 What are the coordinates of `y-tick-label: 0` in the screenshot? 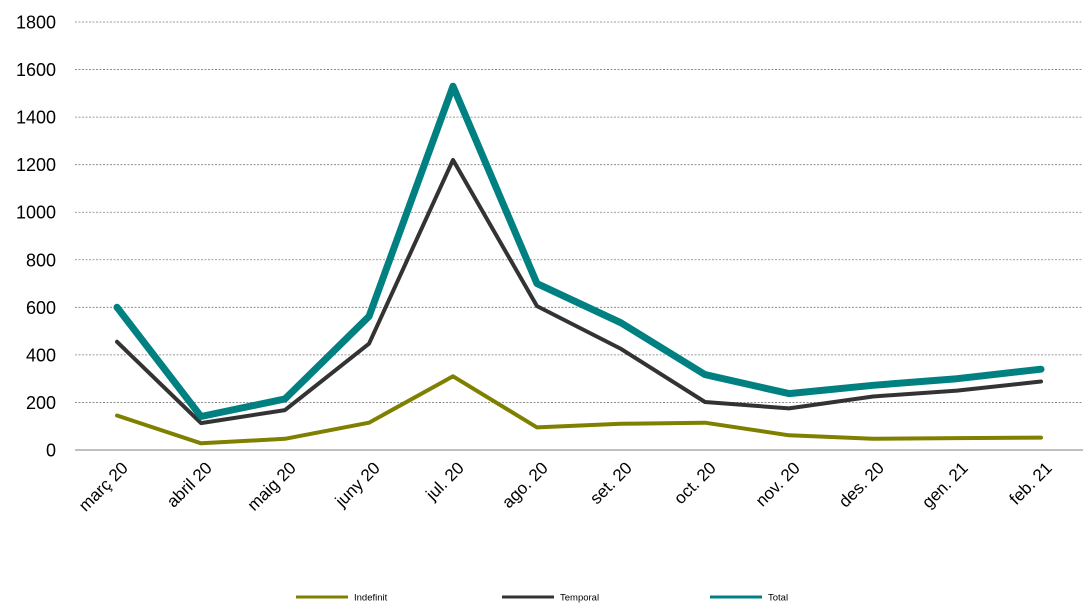 It's located at (51, 451).